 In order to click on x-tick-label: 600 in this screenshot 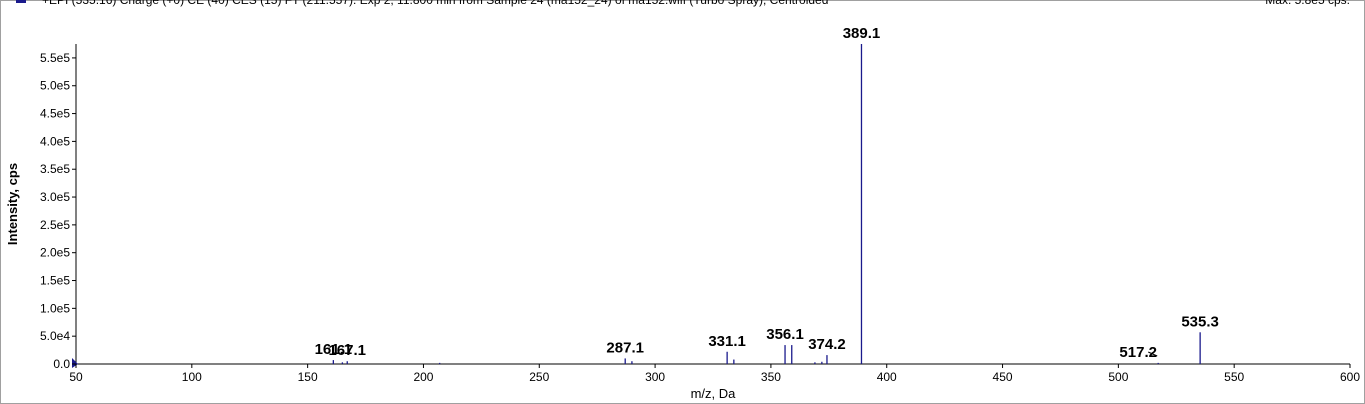, I will do `click(1350, 377)`.